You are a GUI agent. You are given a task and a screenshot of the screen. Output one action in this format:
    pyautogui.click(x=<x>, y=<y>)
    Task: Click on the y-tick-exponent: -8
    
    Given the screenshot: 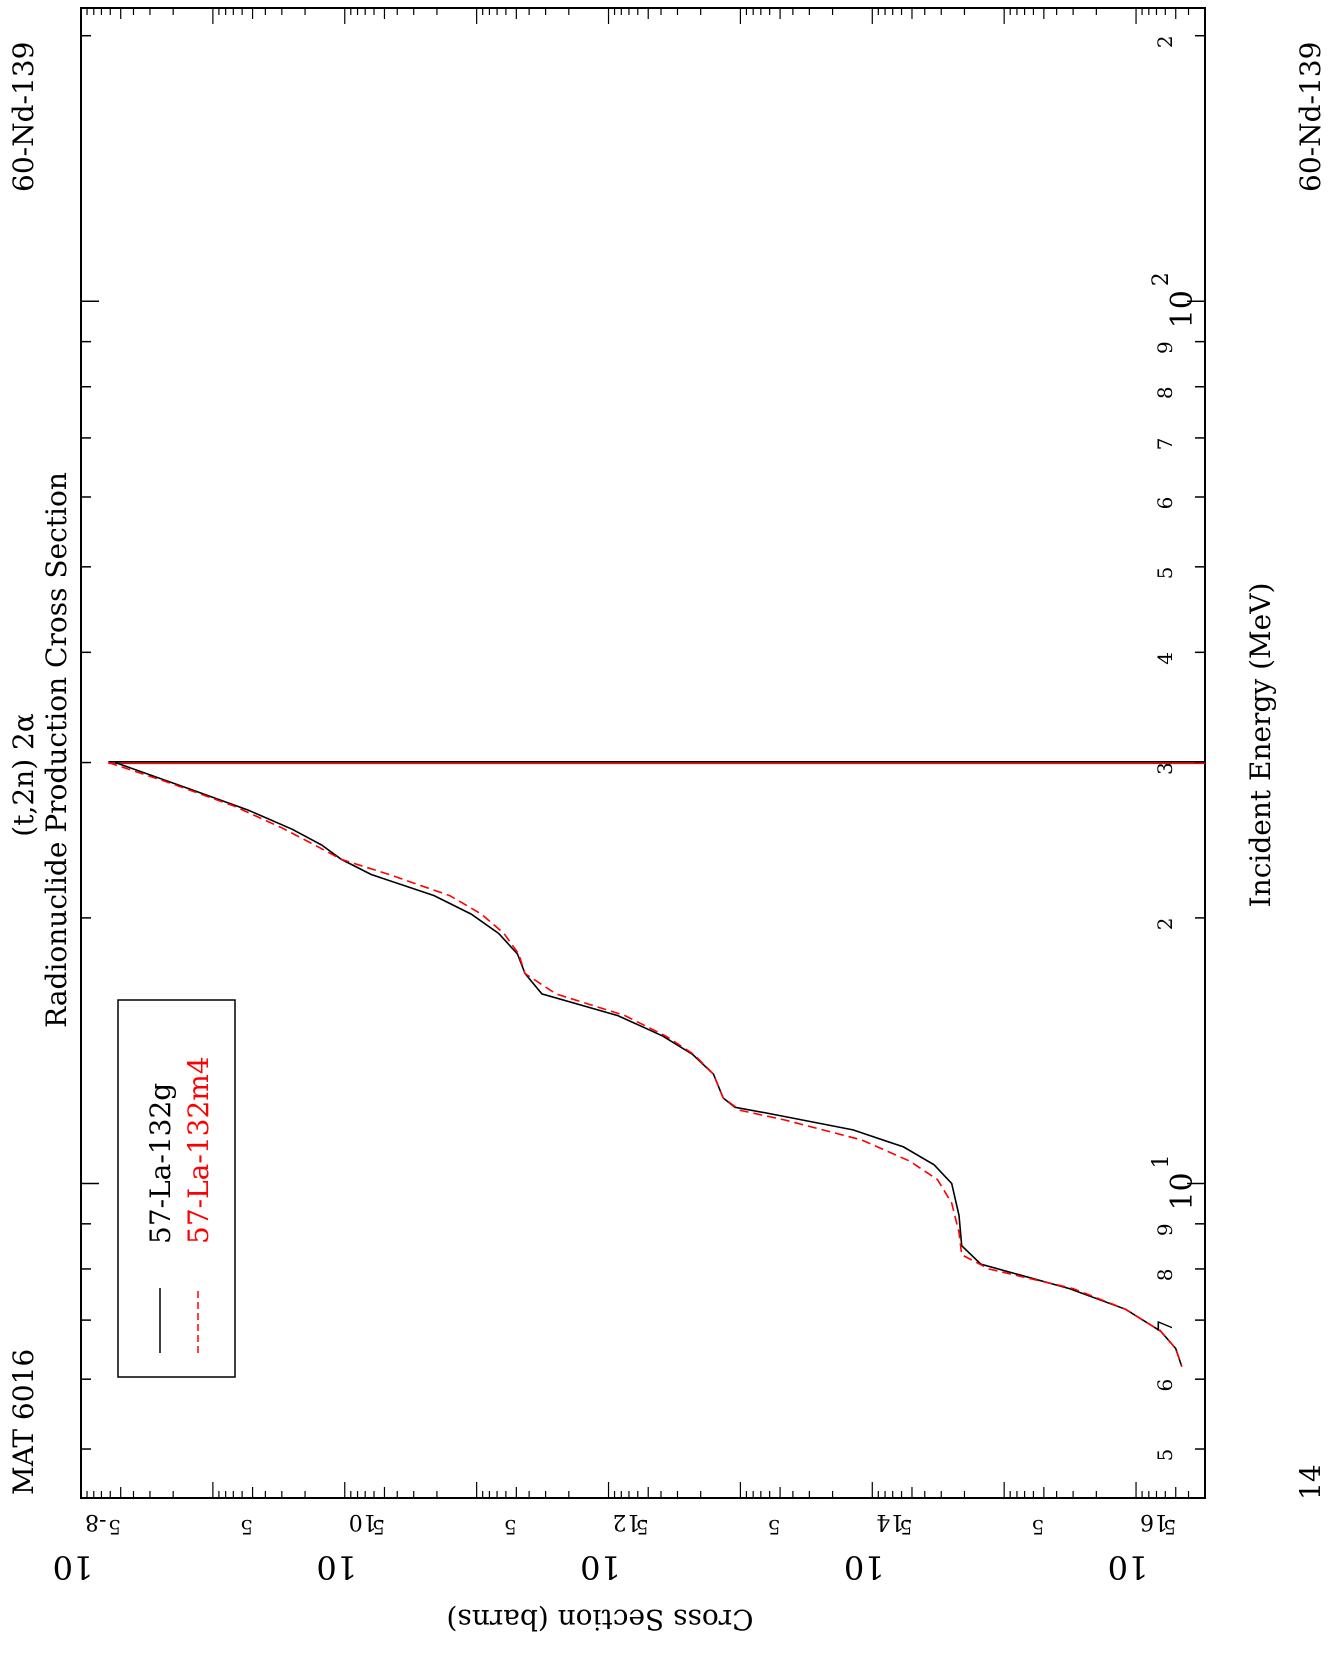 What is the action you would take?
    pyautogui.click(x=95, y=1521)
    